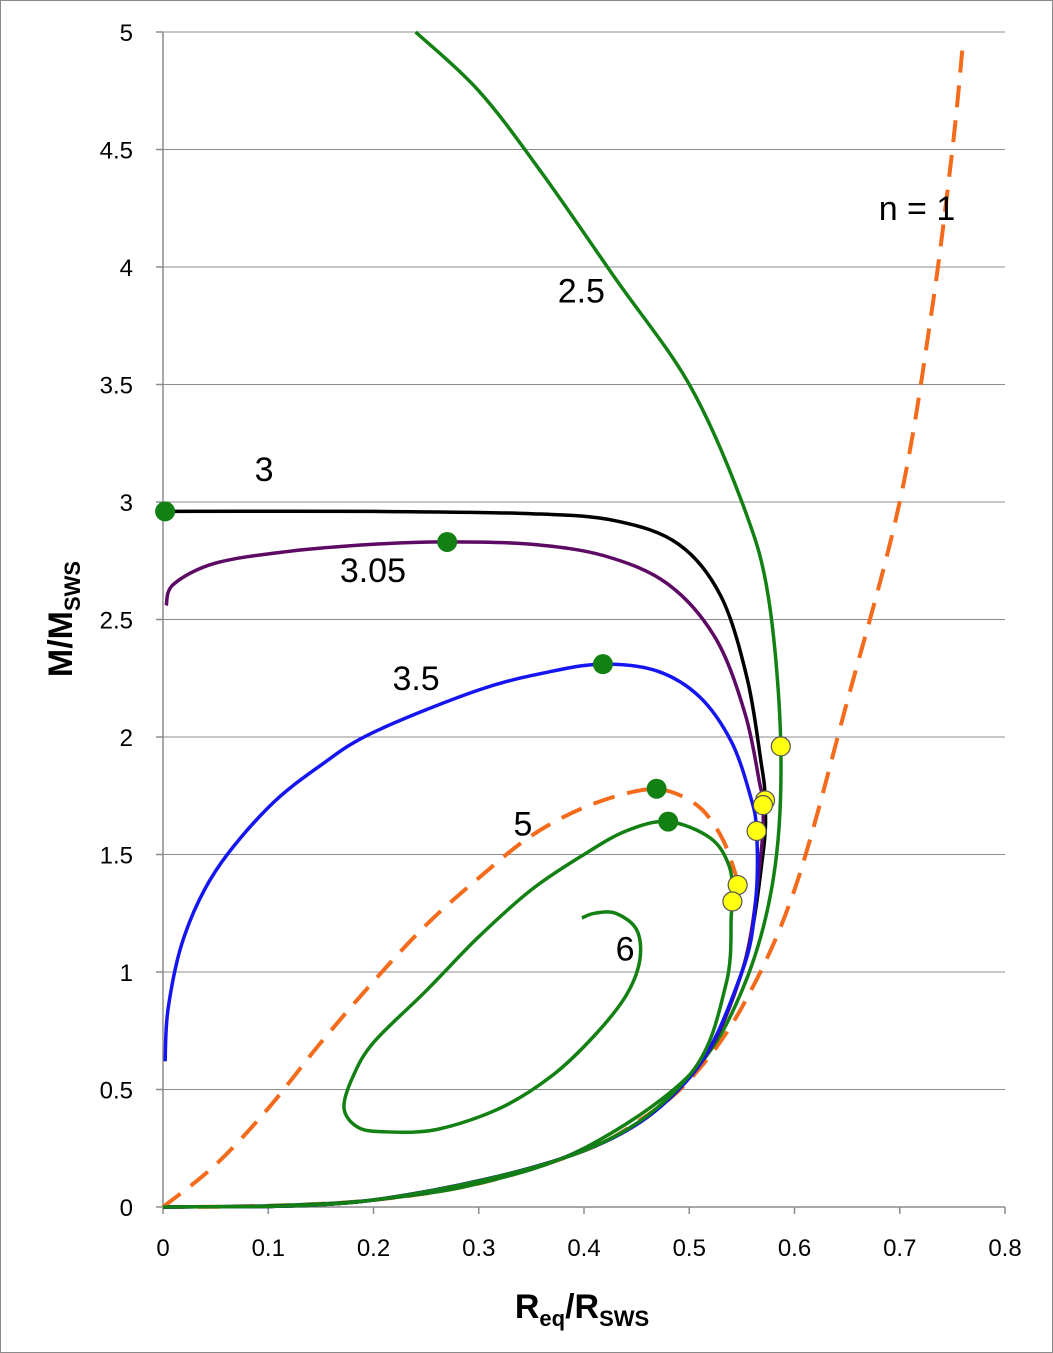 The width and height of the screenshot is (1053, 1353). I want to click on y-tick-label: 1, so click(126, 973).